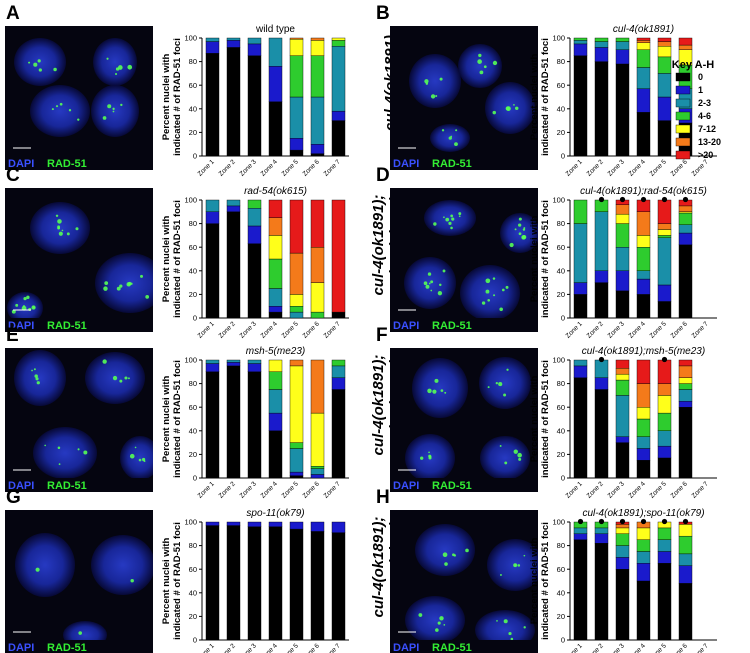 The image size is (750, 653). What do you see at coordinates (643, 191) in the screenshot?
I see `chart-title: cul-4(ok1891);rad-54(ok615)` at bounding box center [643, 191].